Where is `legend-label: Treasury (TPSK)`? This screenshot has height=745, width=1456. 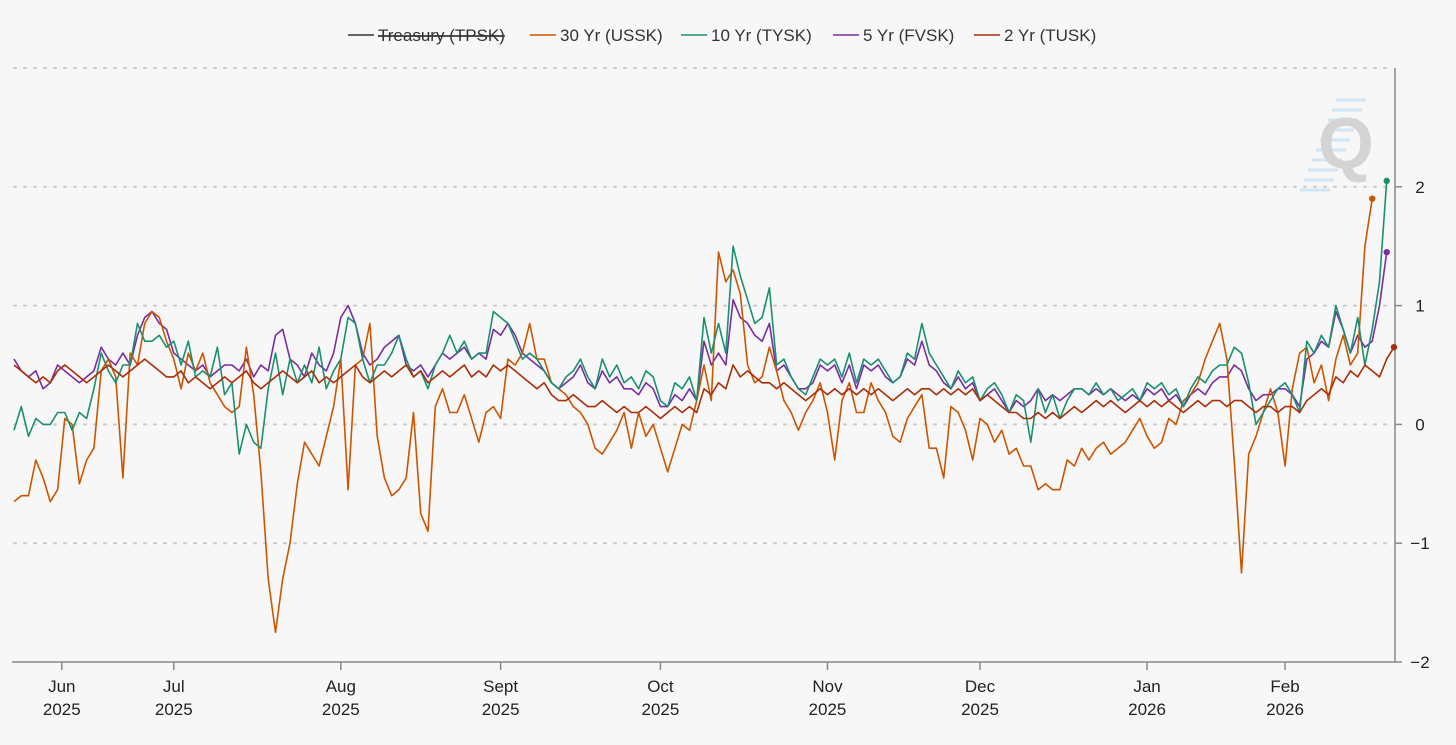
legend-label: Treasury (TPSK) is located at coordinates (441, 35).